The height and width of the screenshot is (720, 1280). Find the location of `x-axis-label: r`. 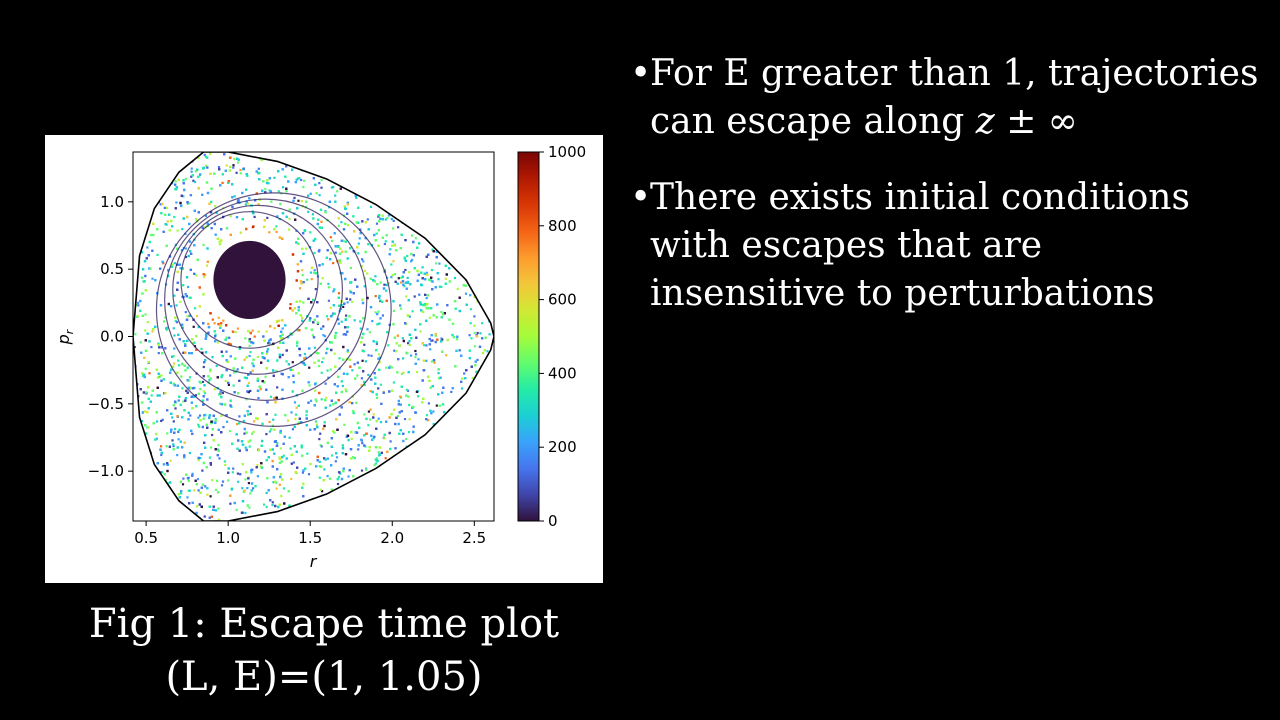

x-axis-label: r is located at coordinates (314, 561).